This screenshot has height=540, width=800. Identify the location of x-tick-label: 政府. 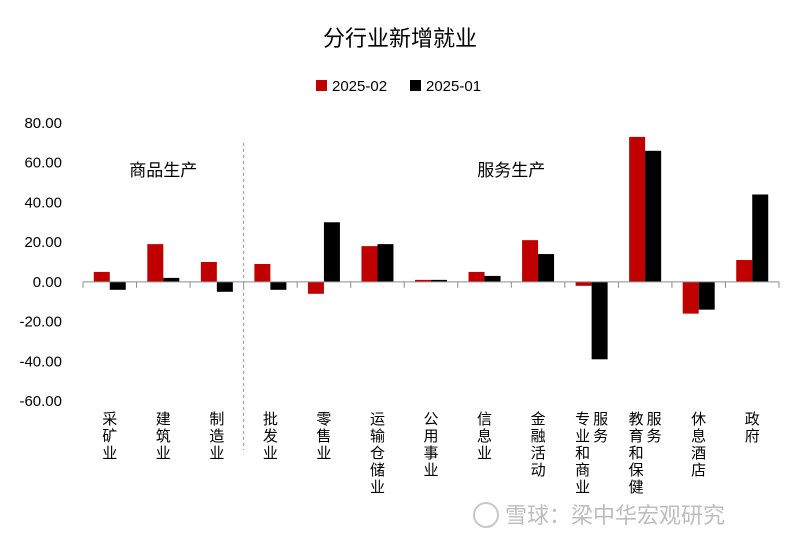
(752, 428).